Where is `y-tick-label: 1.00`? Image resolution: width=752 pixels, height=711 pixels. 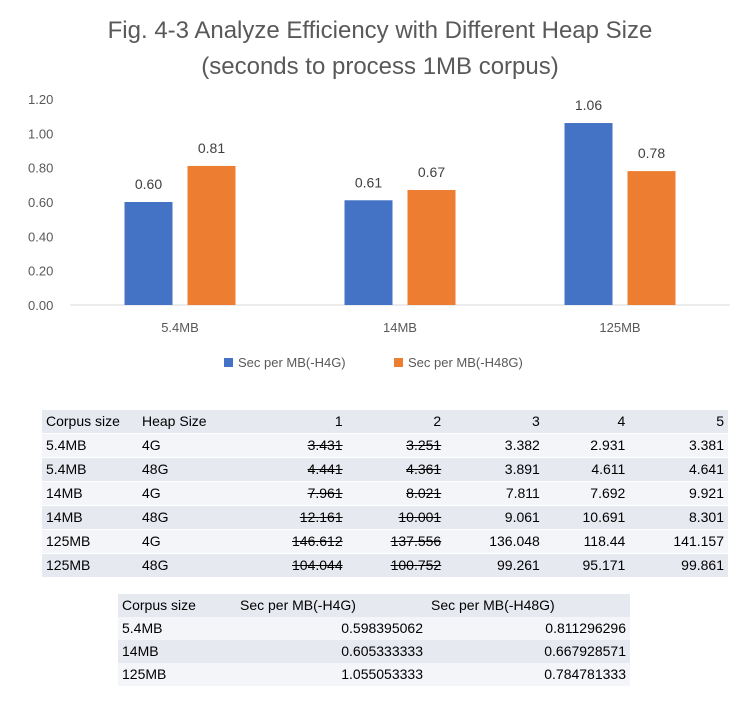 y-tick-label: 1.00 is located at coordinates (40, 133).